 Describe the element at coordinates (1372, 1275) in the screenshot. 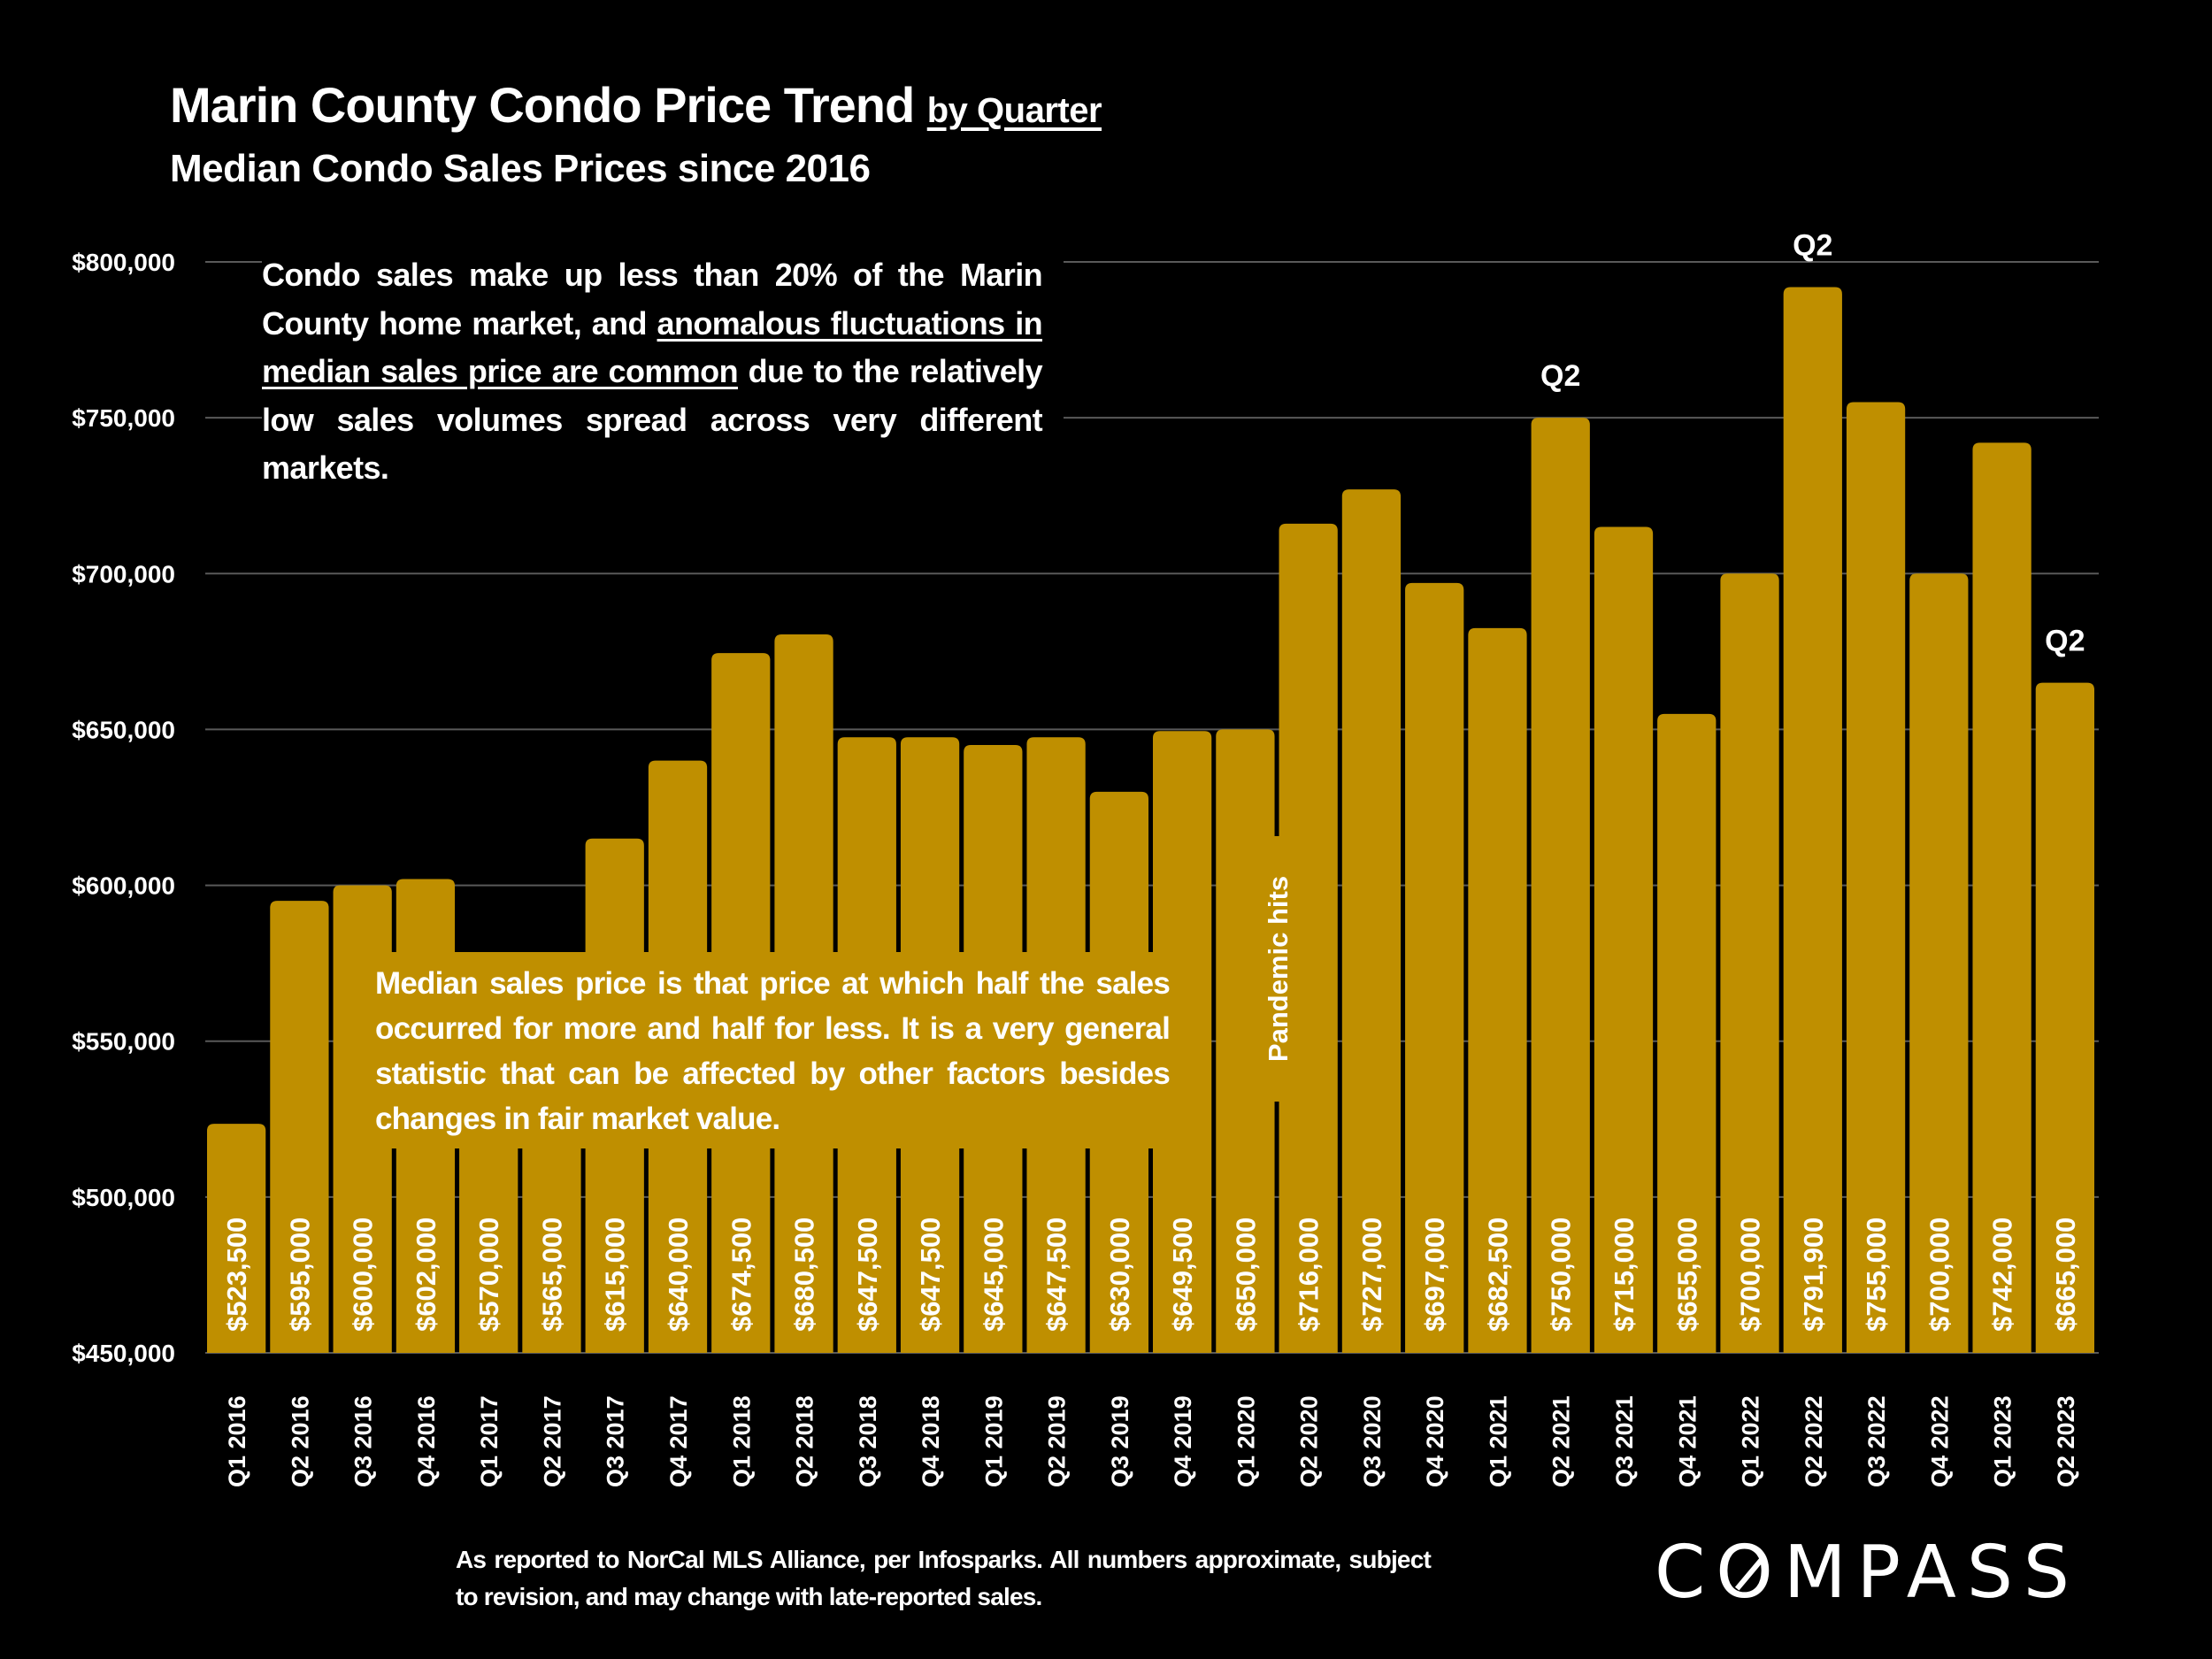

I see `bar-value-label: $727,000` at that location.